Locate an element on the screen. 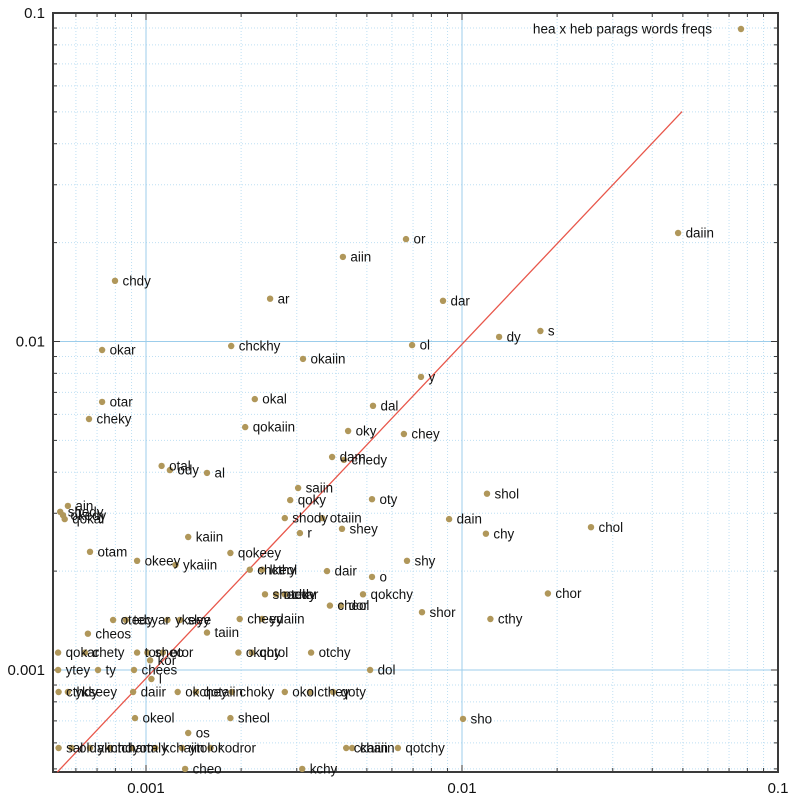 The image size is (800, 805). y-axis-tick-label: 0.01 is located at coordinates (30, 342).